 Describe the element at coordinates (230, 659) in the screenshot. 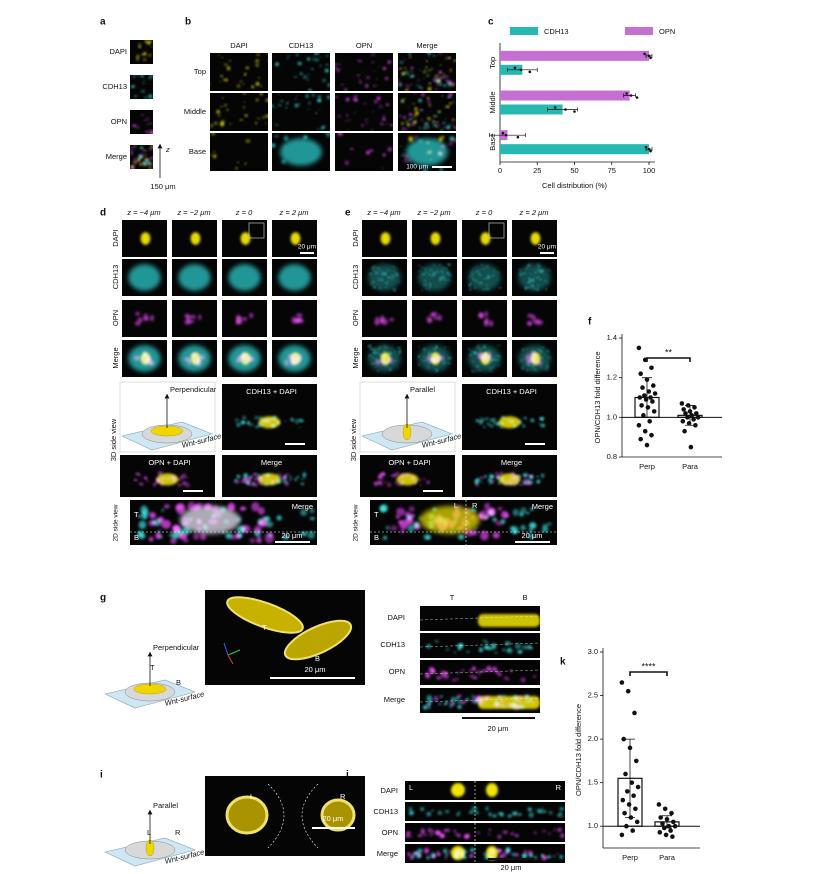

I see `axis-z` at that location.